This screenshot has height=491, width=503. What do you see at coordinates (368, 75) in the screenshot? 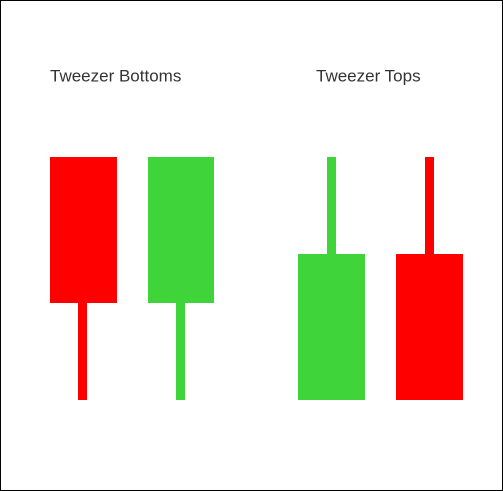
I see `group-label: Tweezer Tops` at bounding box center [368, 75].